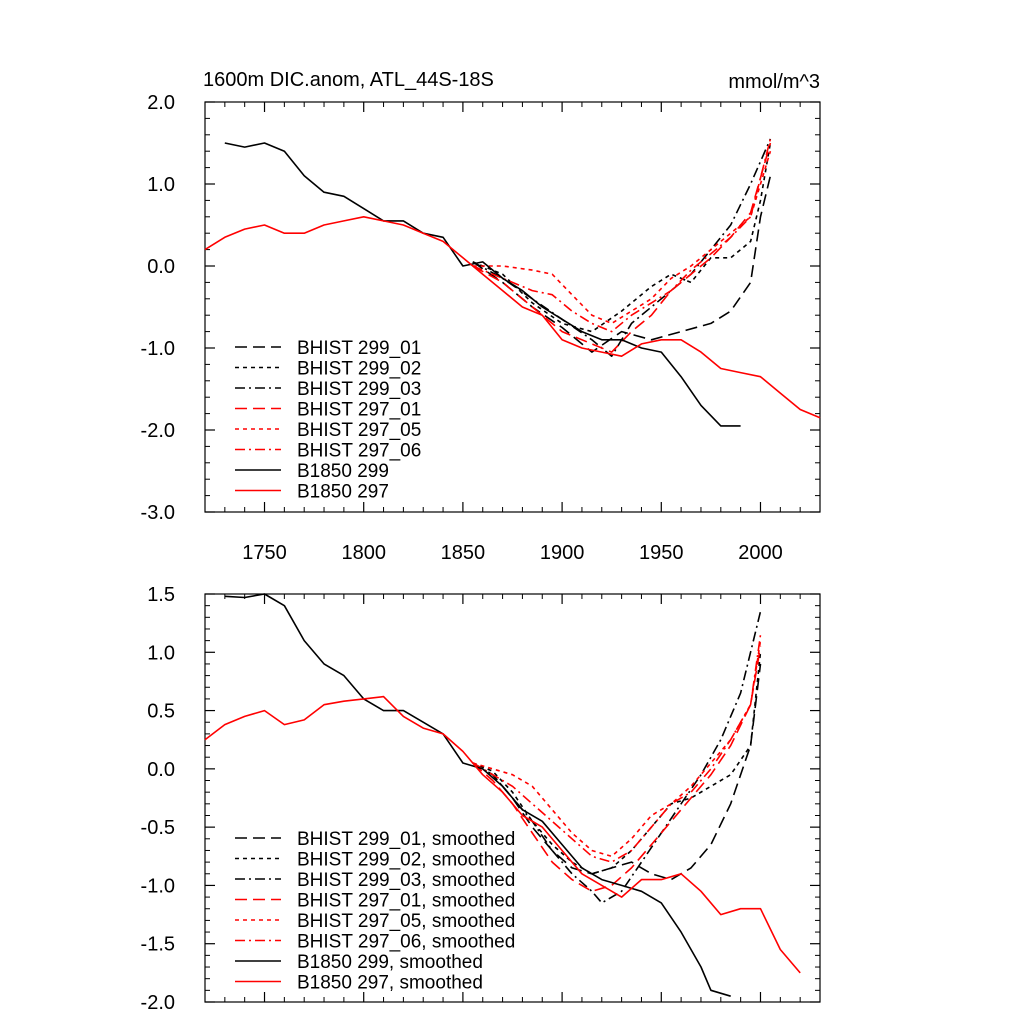 Image resolution: width=1024 pixels, height=1024 pixels. Describe the element at coordinates (359, 369) in the screenshot. I see `legend-label: BHIST 299_02` at that location.